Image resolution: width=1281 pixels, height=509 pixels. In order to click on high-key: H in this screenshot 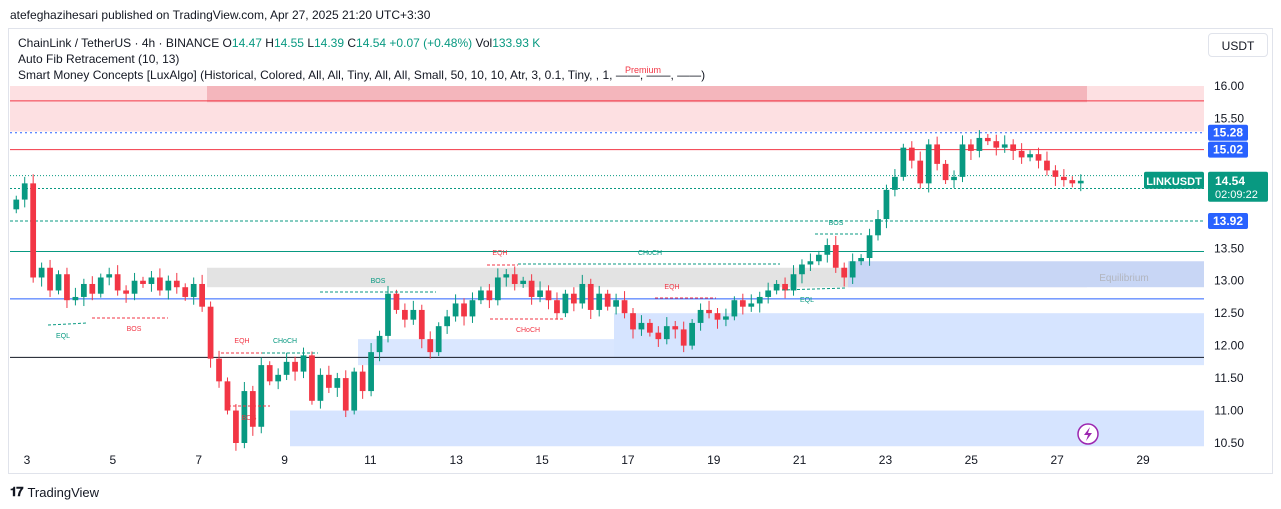, I will do `click(269, 43)`.